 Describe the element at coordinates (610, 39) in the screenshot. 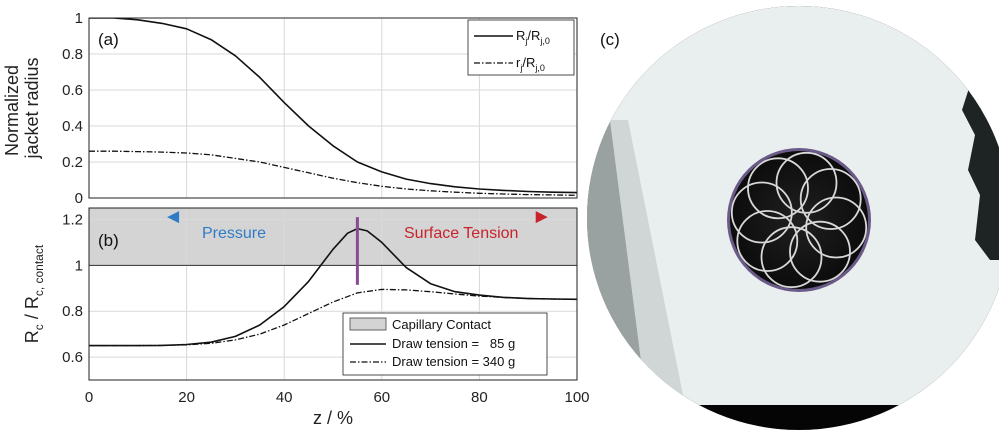

I see `panel-c-letter: (c)` at that location.